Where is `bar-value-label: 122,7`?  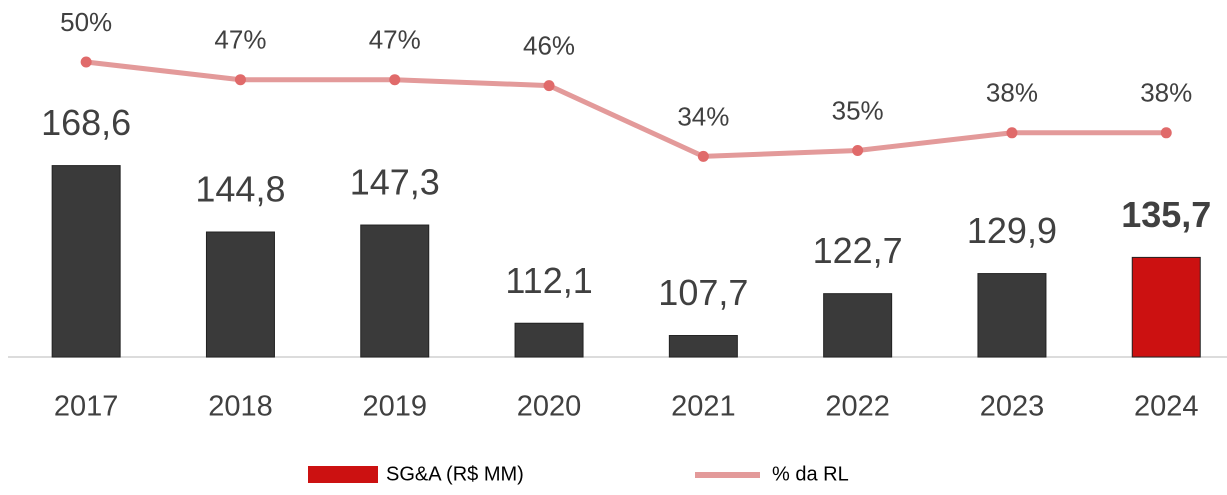
bar-value-label: 122,7 is located at coordinates (858, 250).